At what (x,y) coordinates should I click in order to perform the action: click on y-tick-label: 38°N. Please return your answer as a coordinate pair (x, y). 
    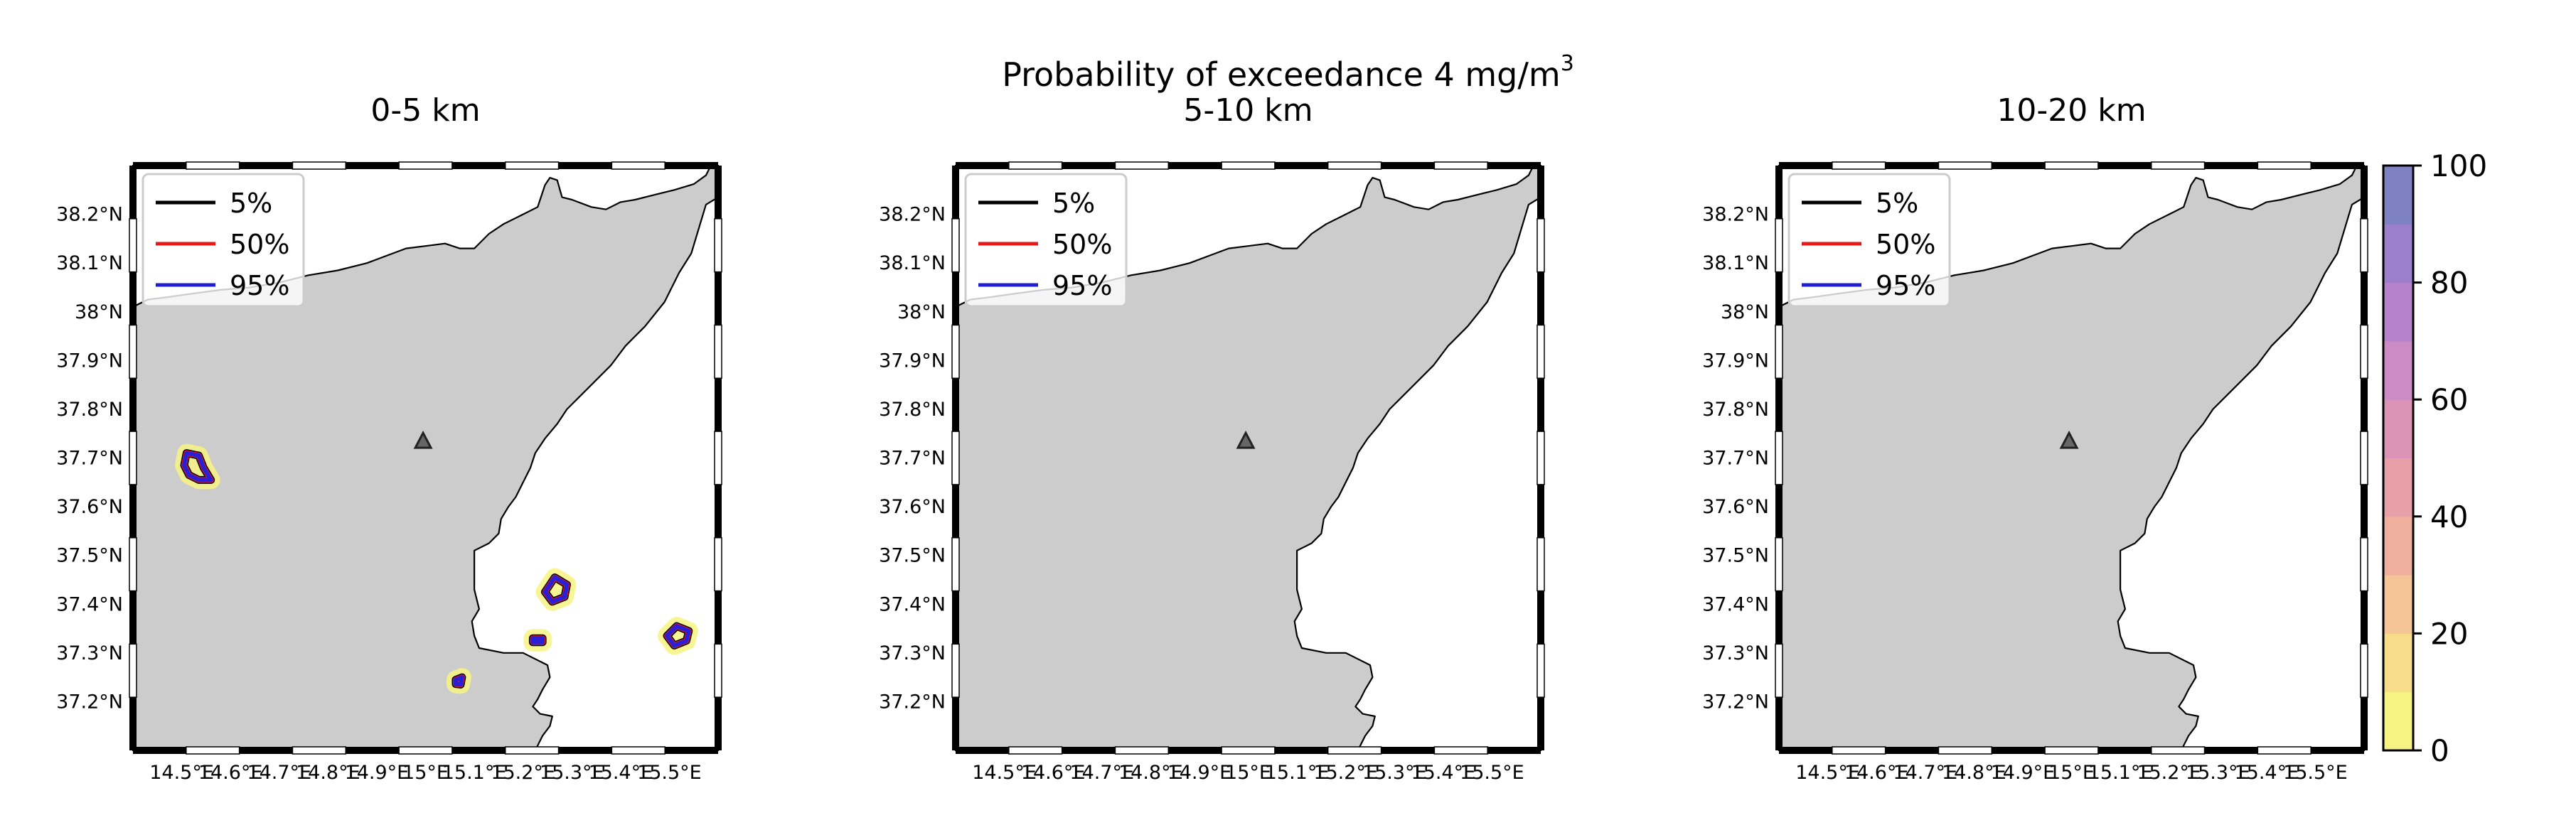
    Looking at the image, I should click on (1745, 312).